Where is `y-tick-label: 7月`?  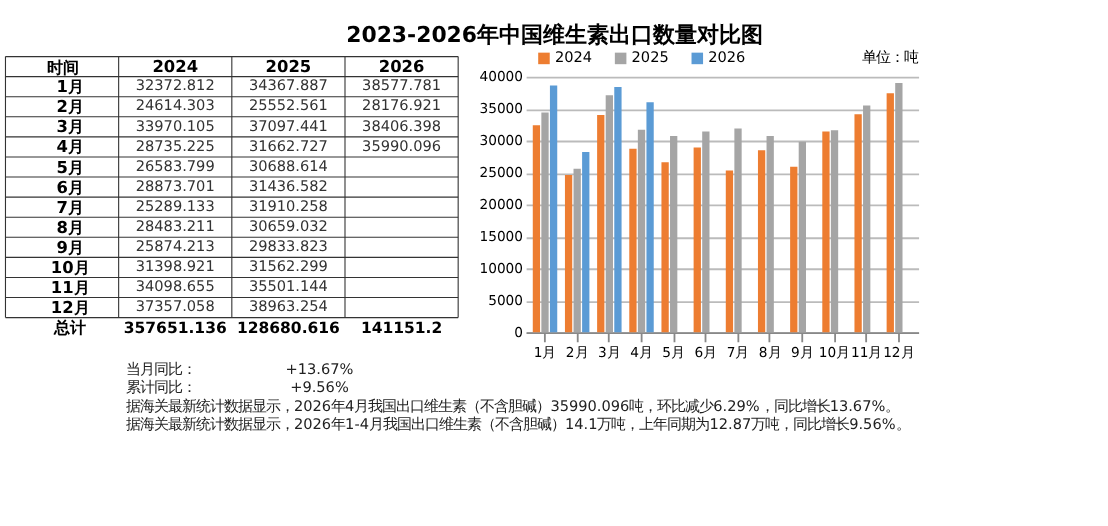 y-tick-label: 7月 is located at coordinates (70, 206).